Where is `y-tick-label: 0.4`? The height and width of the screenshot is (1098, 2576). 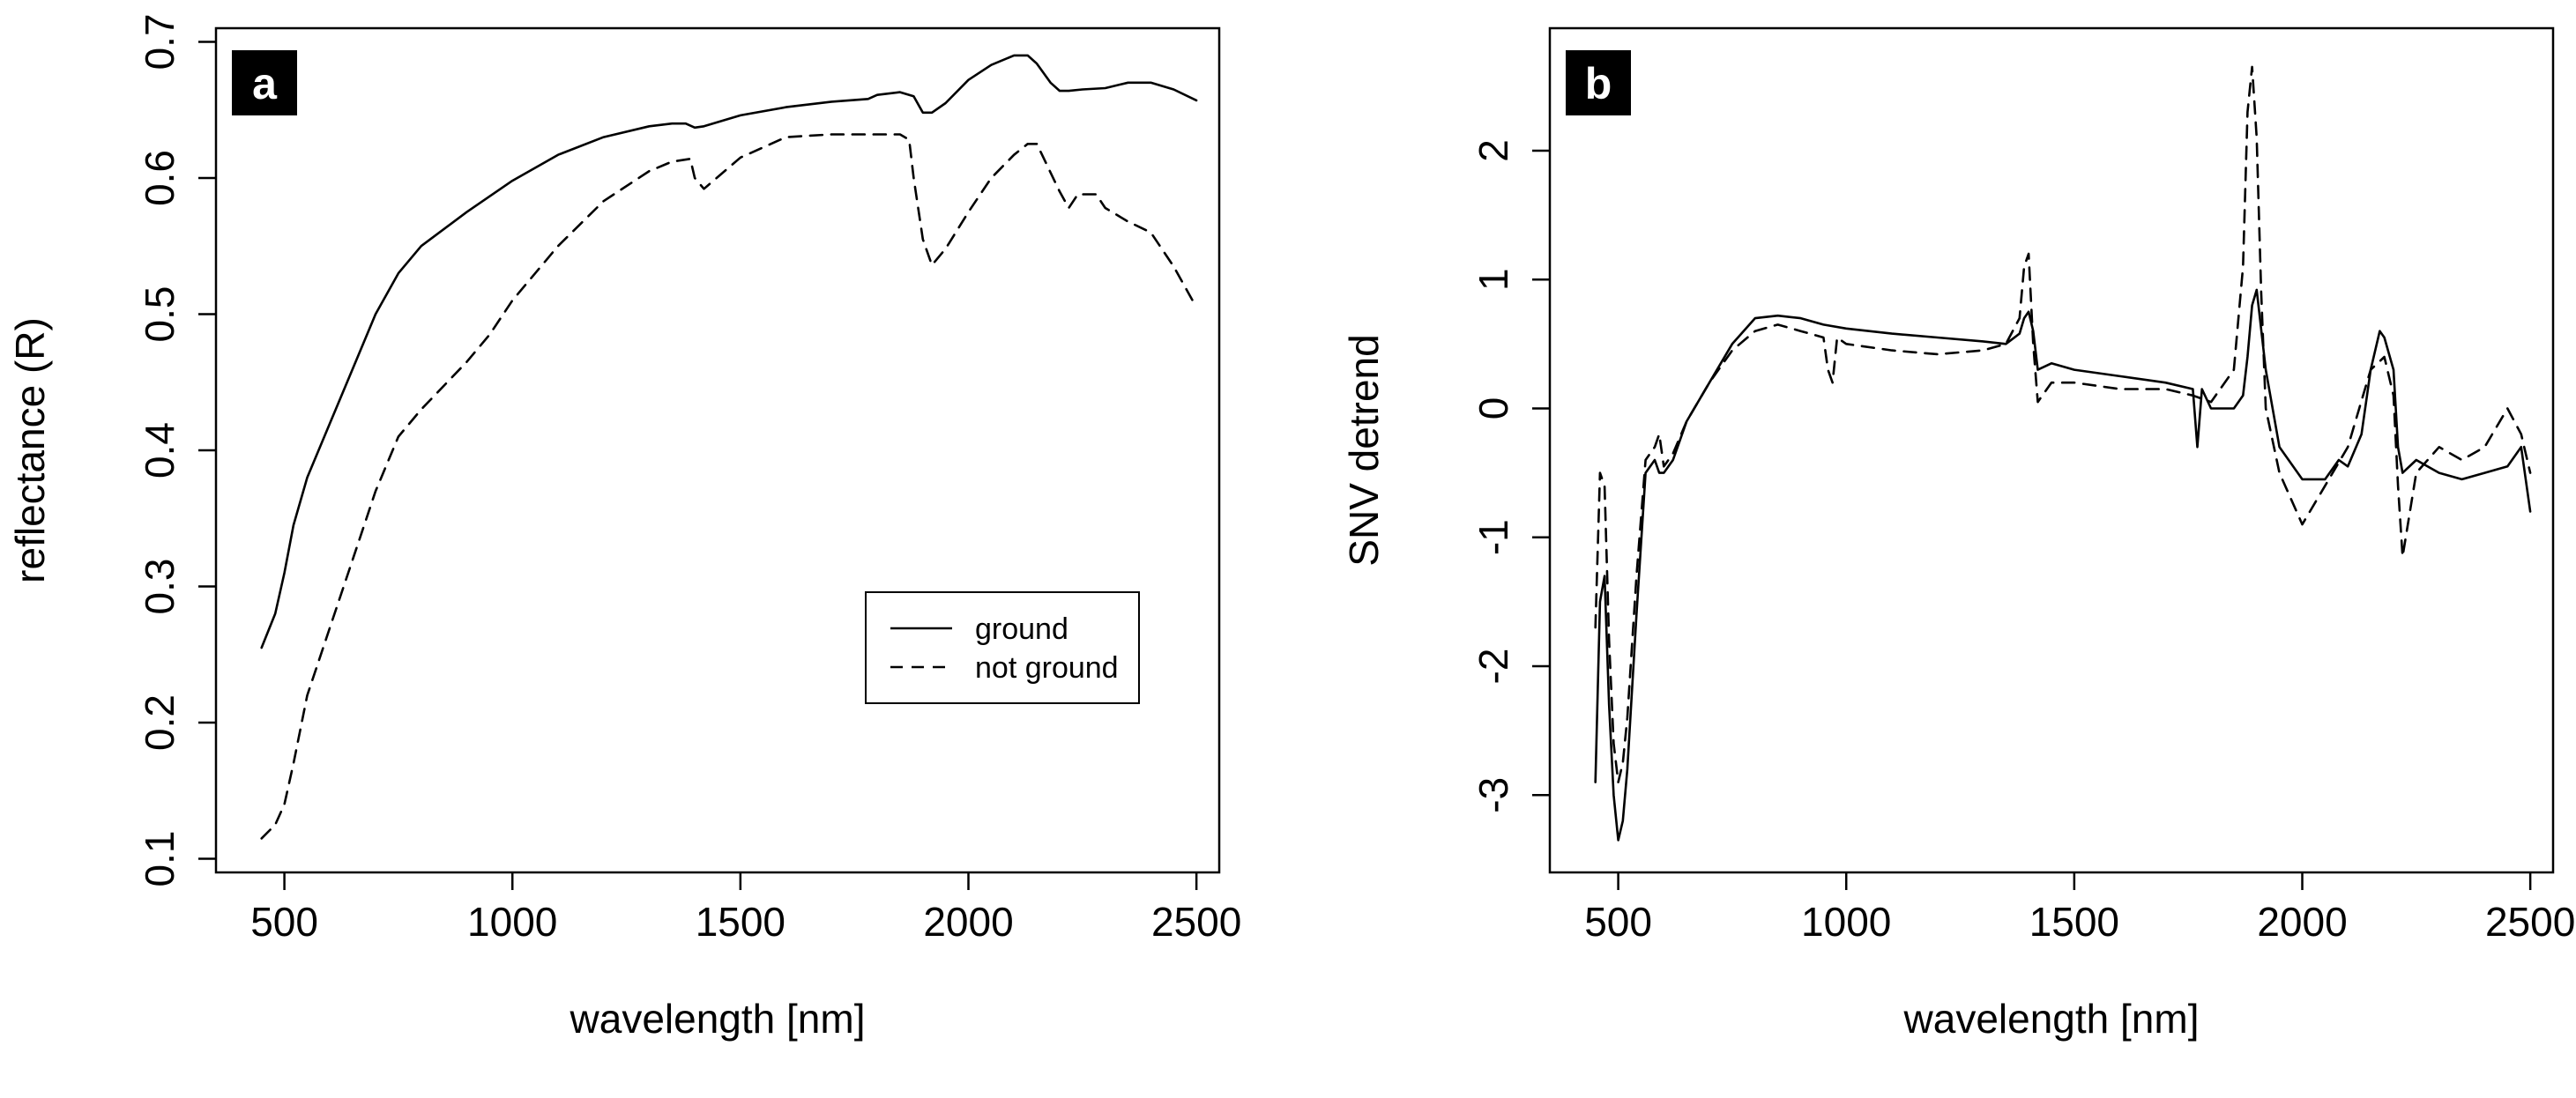
y-tick-label: 0.4 is located at coordinates (159, 450).